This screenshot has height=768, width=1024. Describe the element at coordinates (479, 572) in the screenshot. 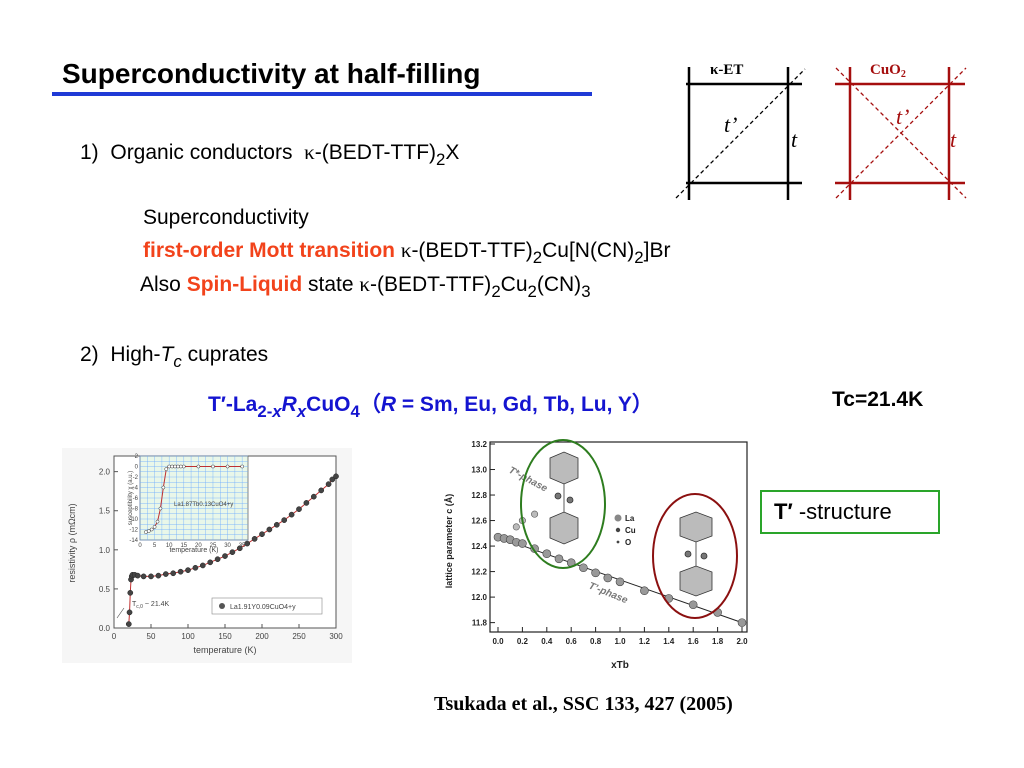

I see `right-ytick-label: 12.2` at that location.